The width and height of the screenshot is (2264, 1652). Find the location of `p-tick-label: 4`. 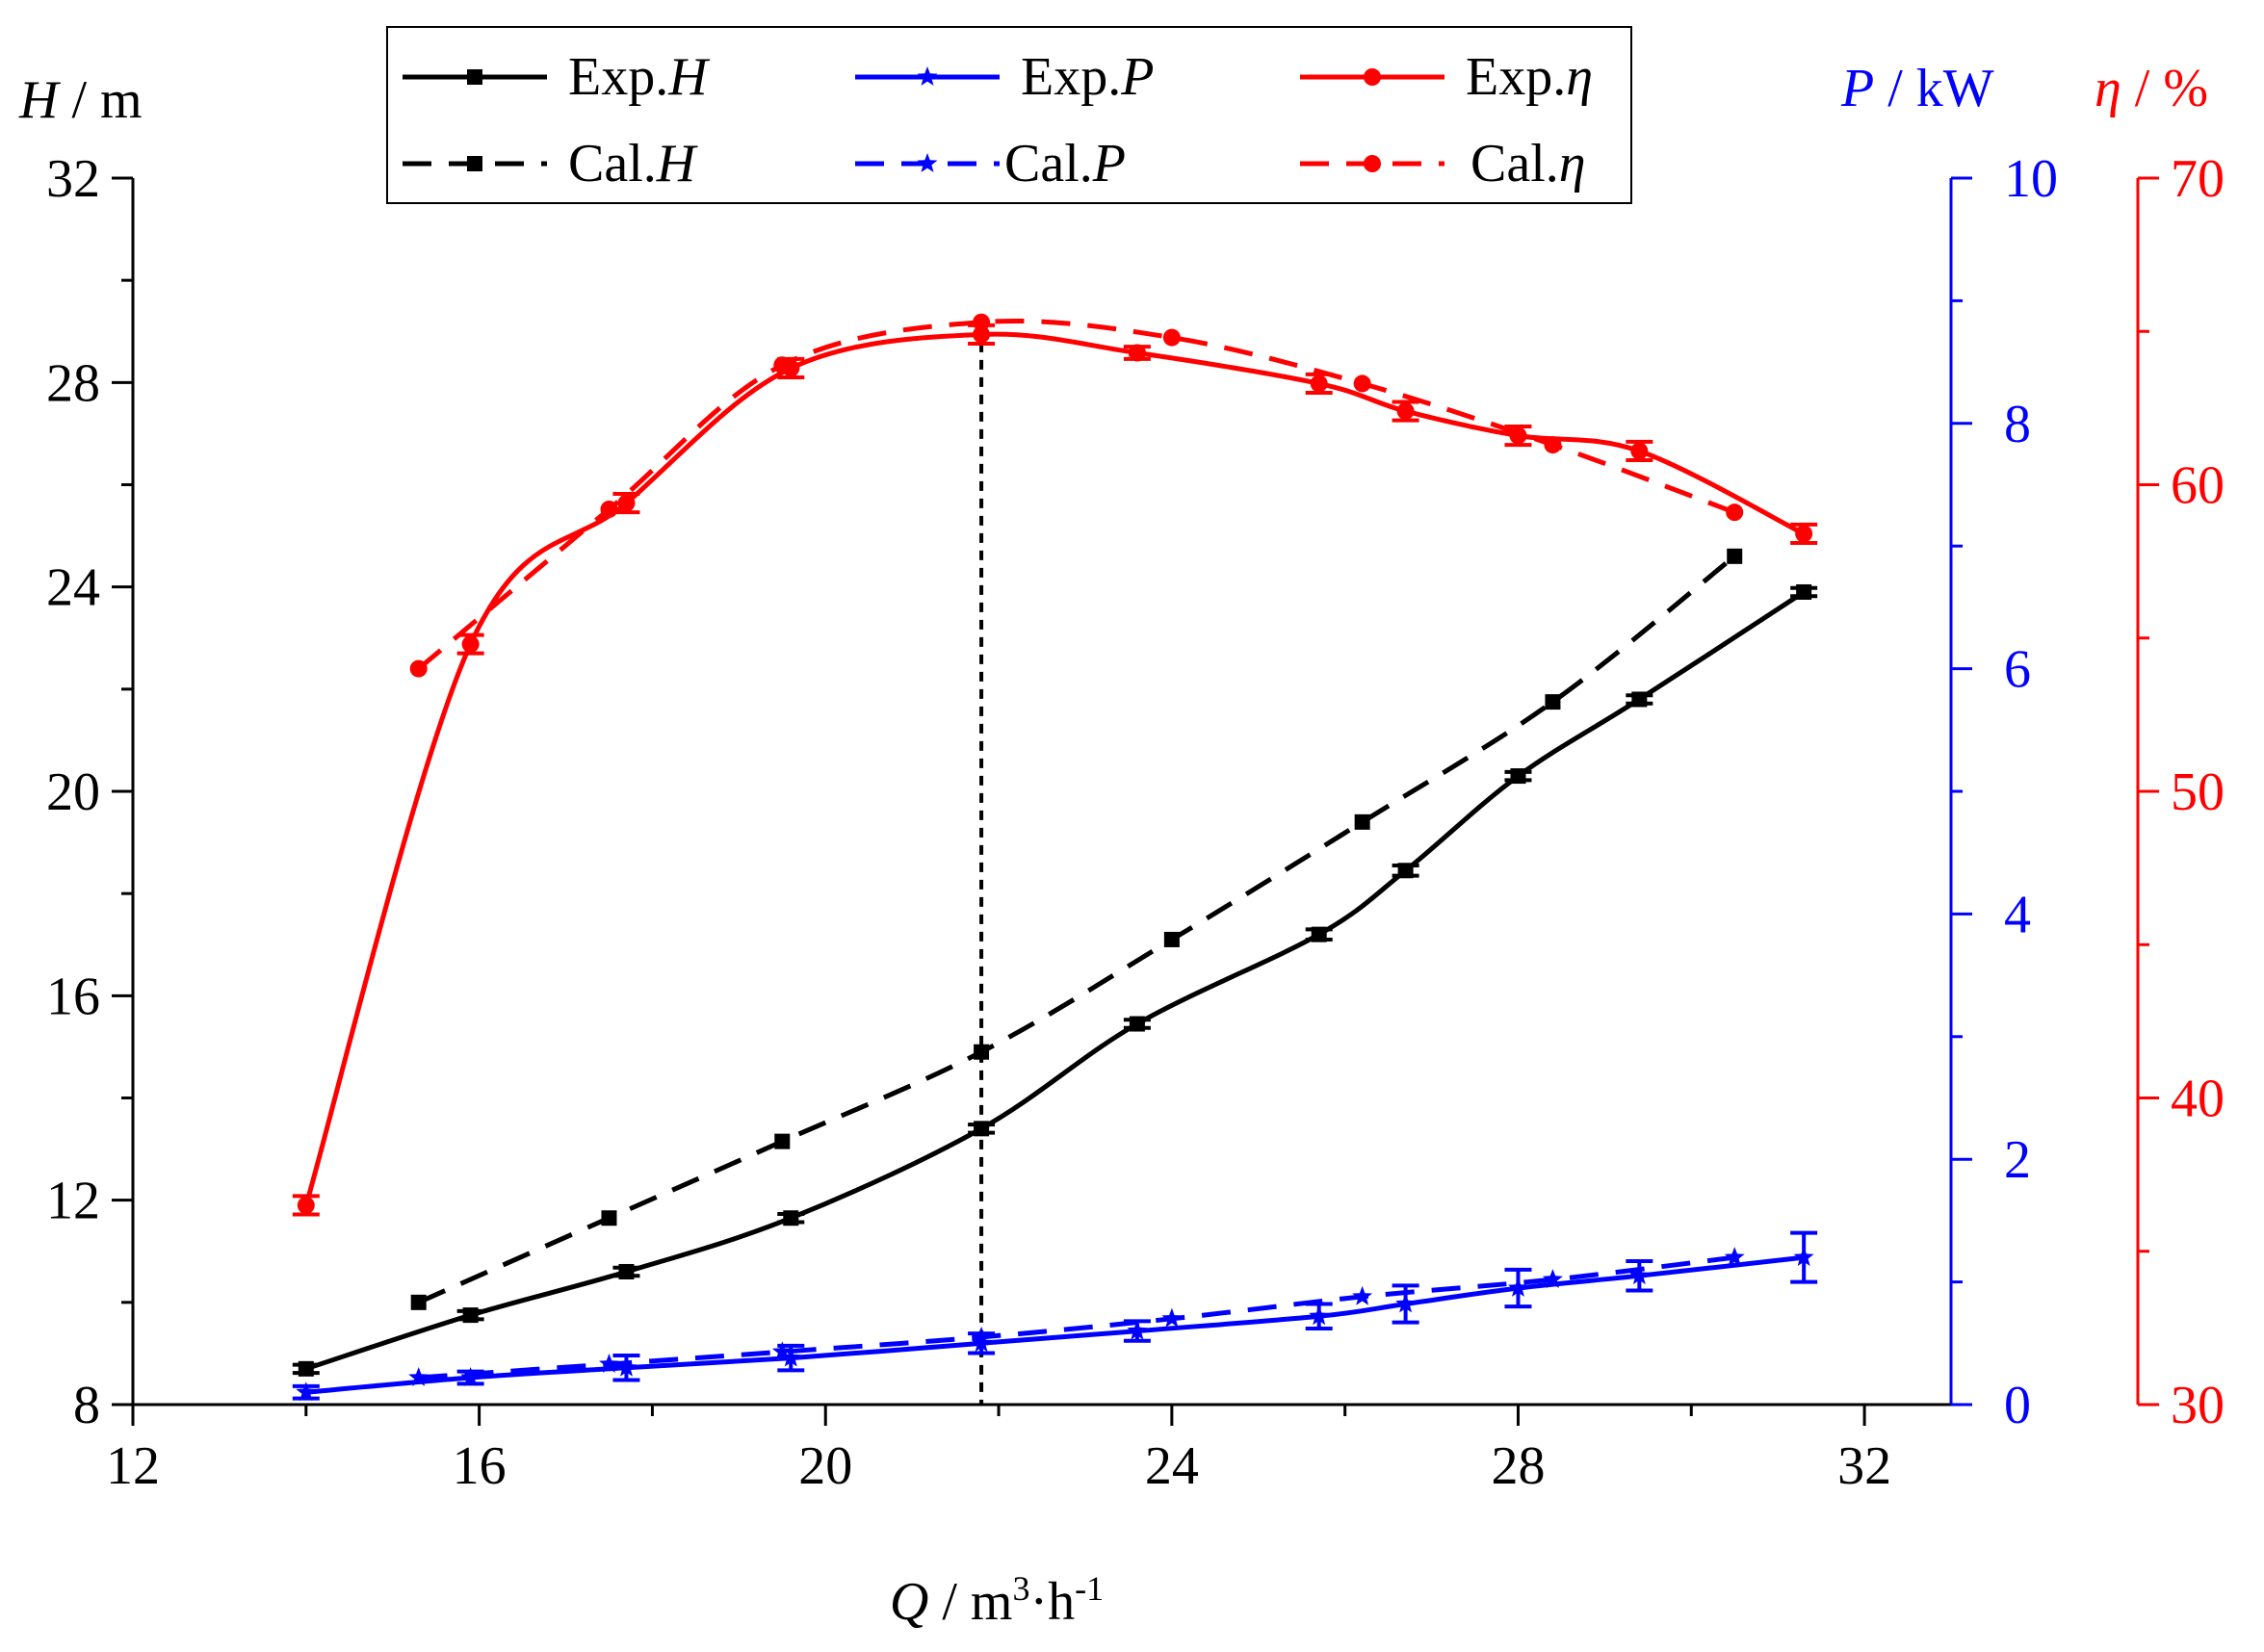

p-tick-label: 4 is located at coordinates (2018, 914).